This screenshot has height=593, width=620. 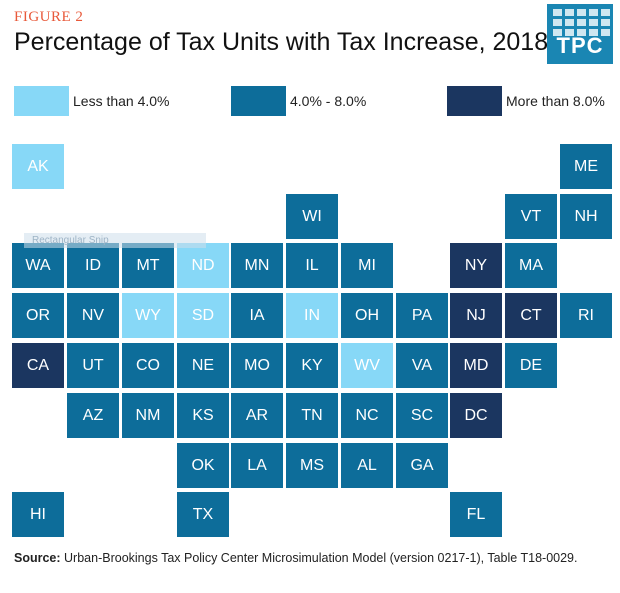 What do you see at coordinates (49, 17) in the screenshot?
I see `figure-label: FIGURE 2` at bounding box center [49, 17].